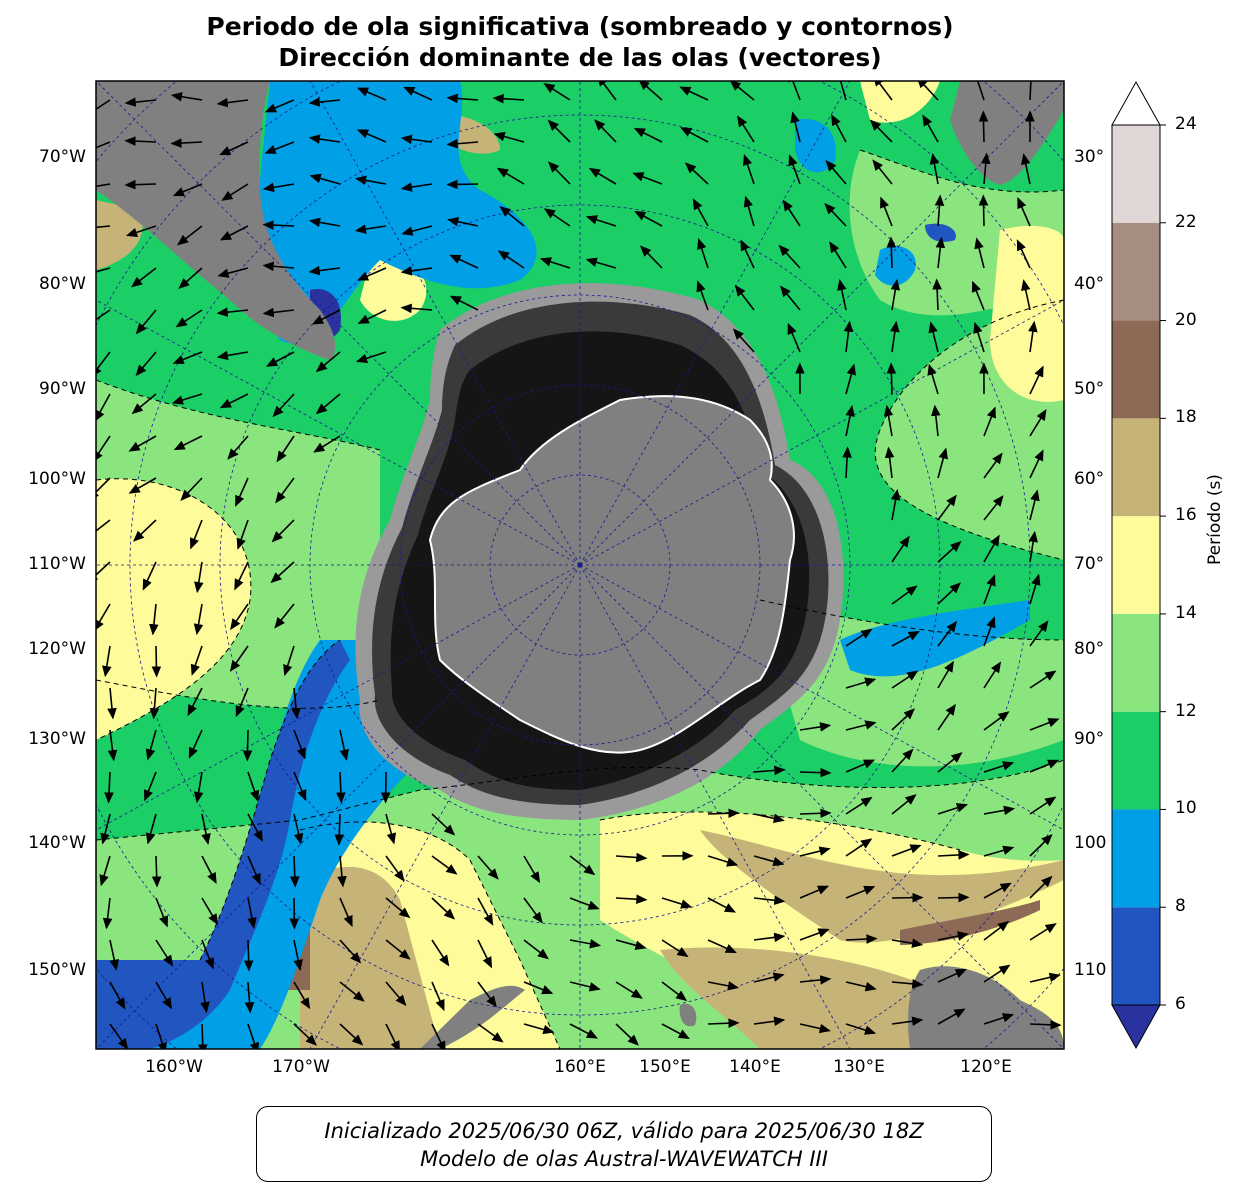  I want to click on left-label: 110°W, so click(57, 564).